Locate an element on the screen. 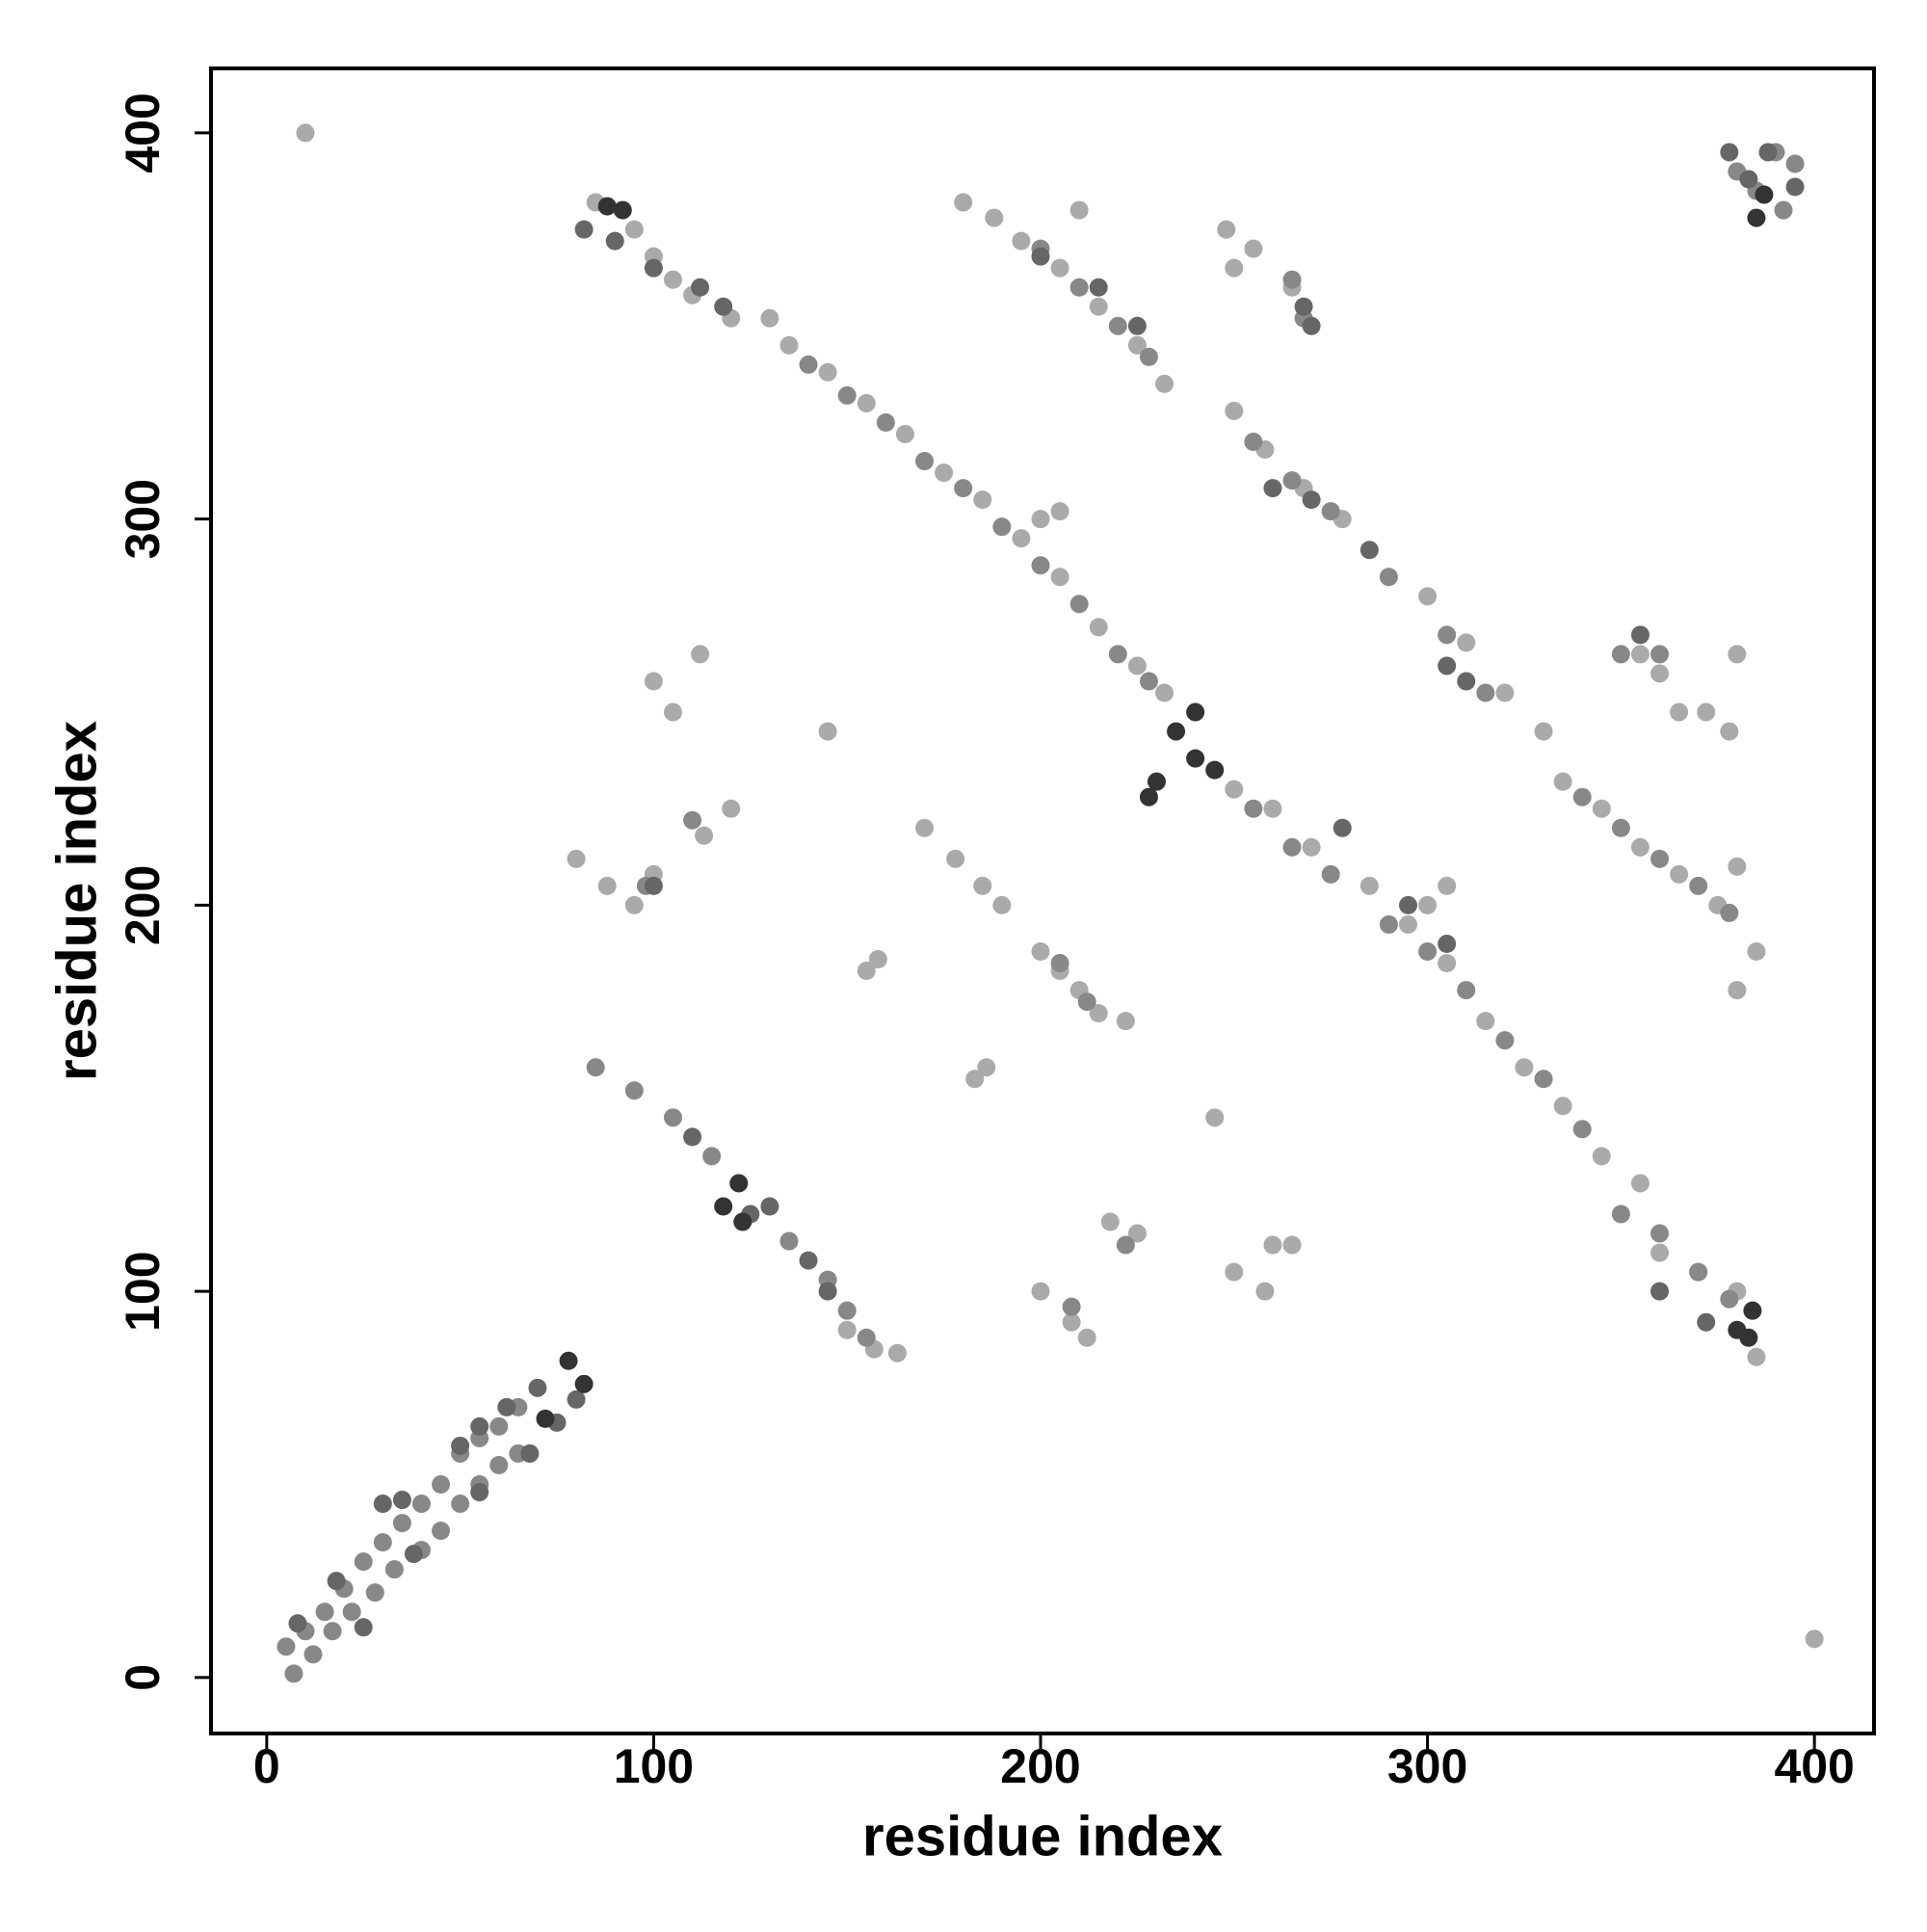  y-tick-label: 200 is located at coordinates (143, 905).